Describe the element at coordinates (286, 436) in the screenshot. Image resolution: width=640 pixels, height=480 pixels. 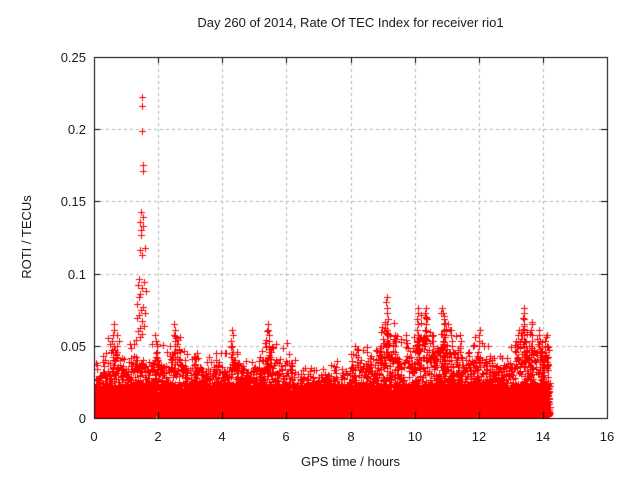
I see `x-tick-label: 6` at that location.